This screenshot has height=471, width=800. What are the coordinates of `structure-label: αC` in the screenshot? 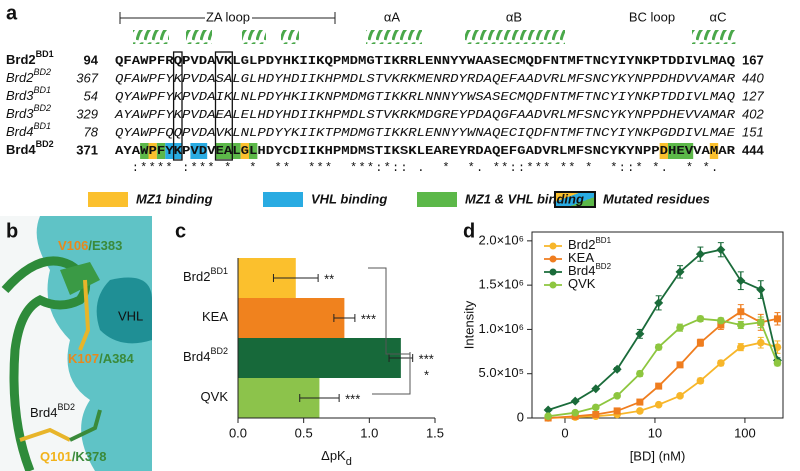 It's located at (718, 16).